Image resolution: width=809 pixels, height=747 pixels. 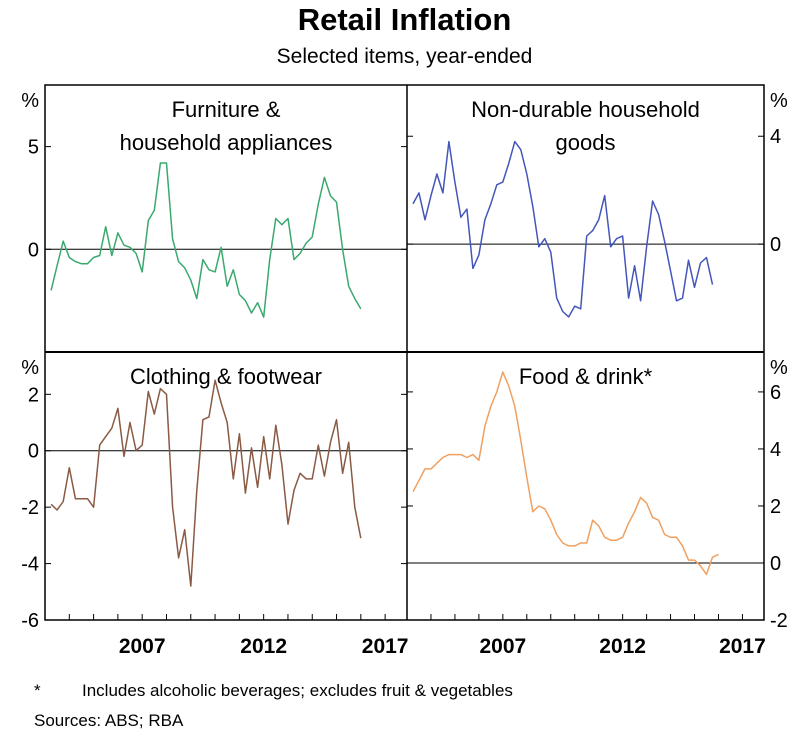 What do you see at coordinates (30, 368) in the screenshot?
I see `unit-label-3: %` at bounding box center [30, 368].